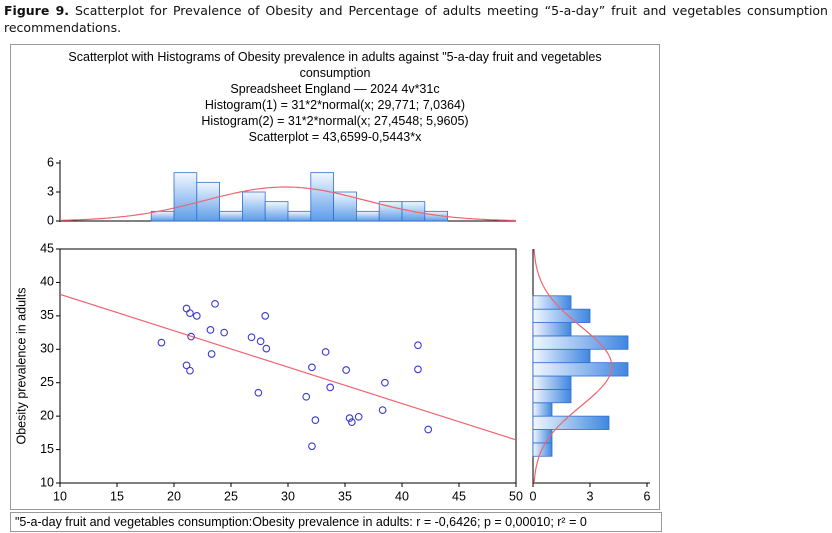 Image resolution: width=832 pixels, height=533 pixels. I want to click on y-tick-label: 15, so click(47, 449).